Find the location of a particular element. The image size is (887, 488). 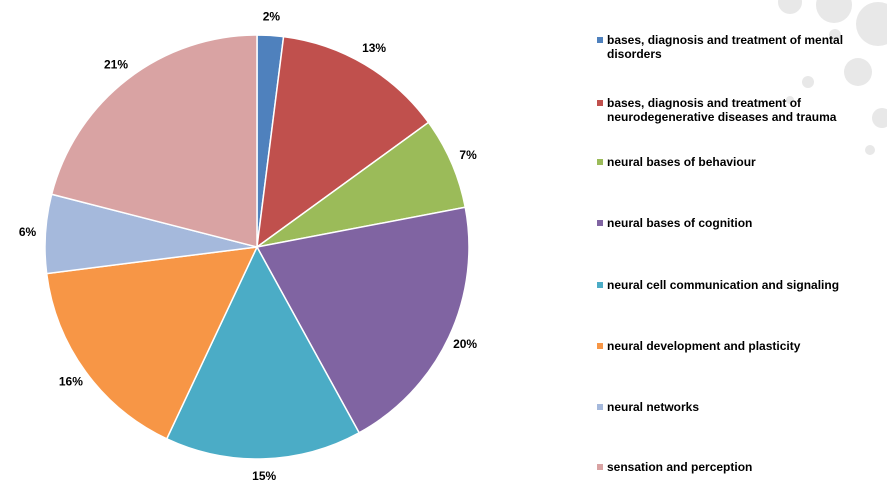

legend-label: neural development and plasticity is located at coordinates (704, 346).